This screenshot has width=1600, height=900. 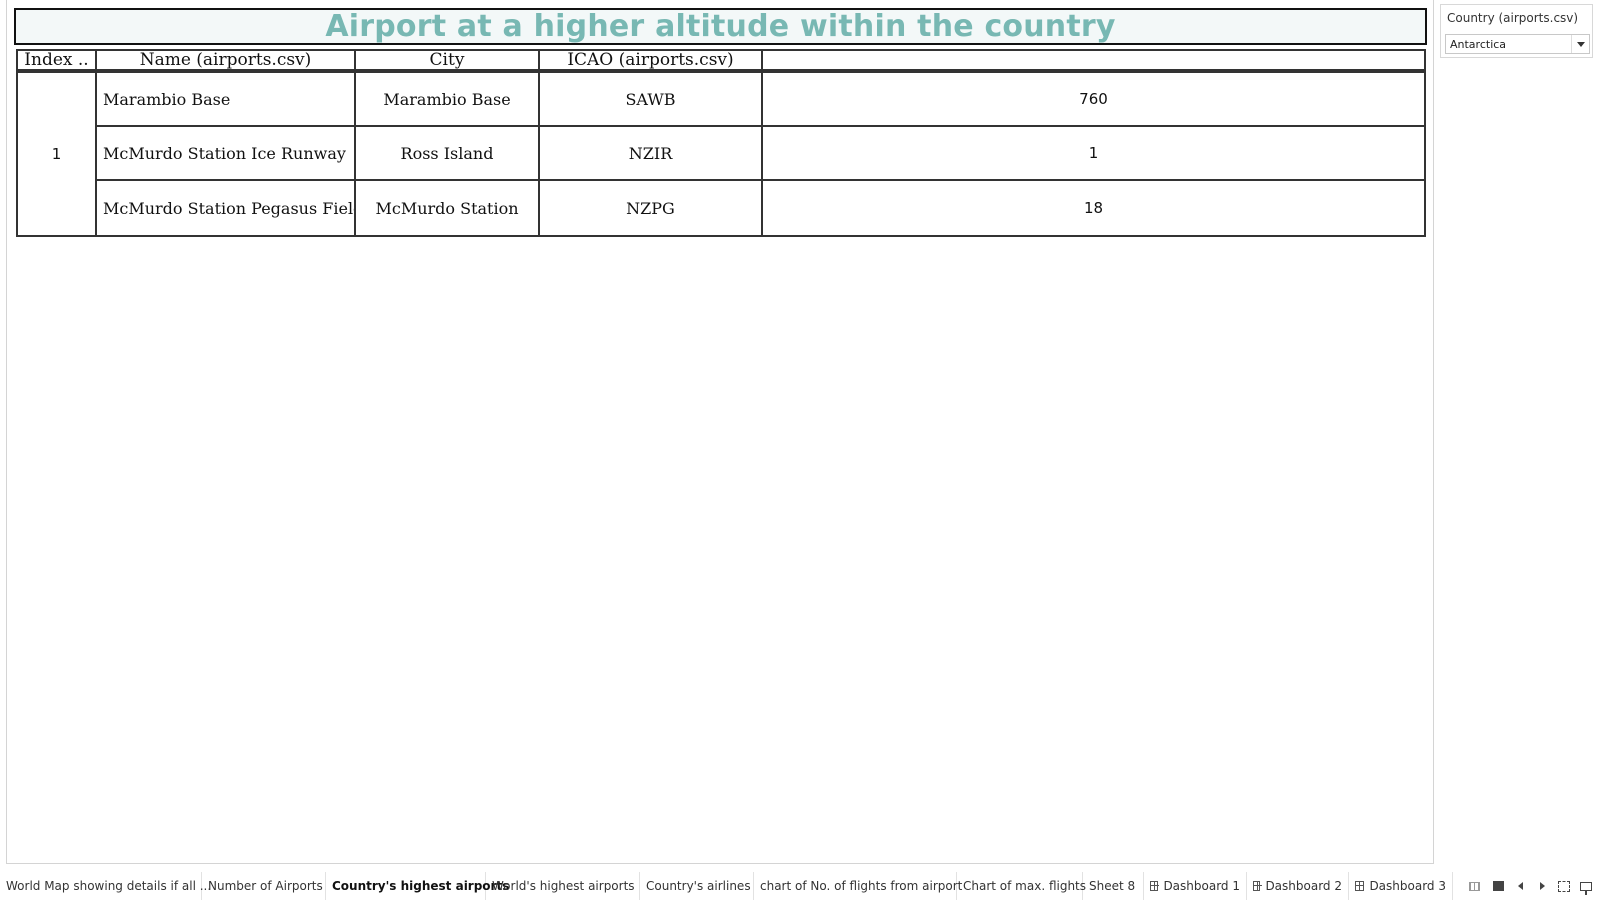 I want to click on name-cell: McMurdo Station Pegasus Field, so click(x=226, y=208).